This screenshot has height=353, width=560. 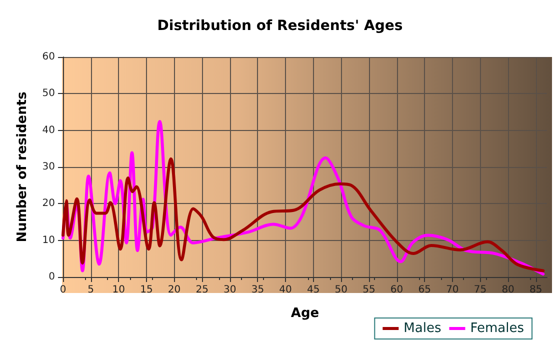 I want to click on x-tick-label: 0, so click(x=63, y=290).